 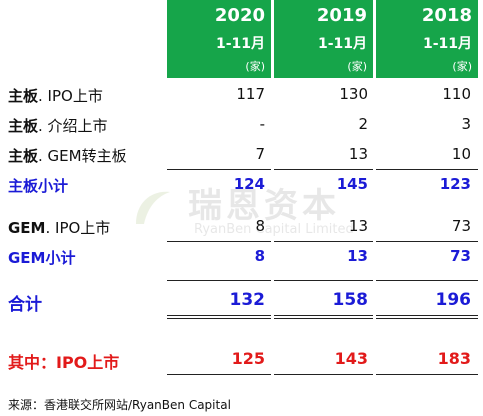 What do you see at coordinates (248, 358) in the screenshot?
I see `value-2020: 125` at bounding box center [248, 358].